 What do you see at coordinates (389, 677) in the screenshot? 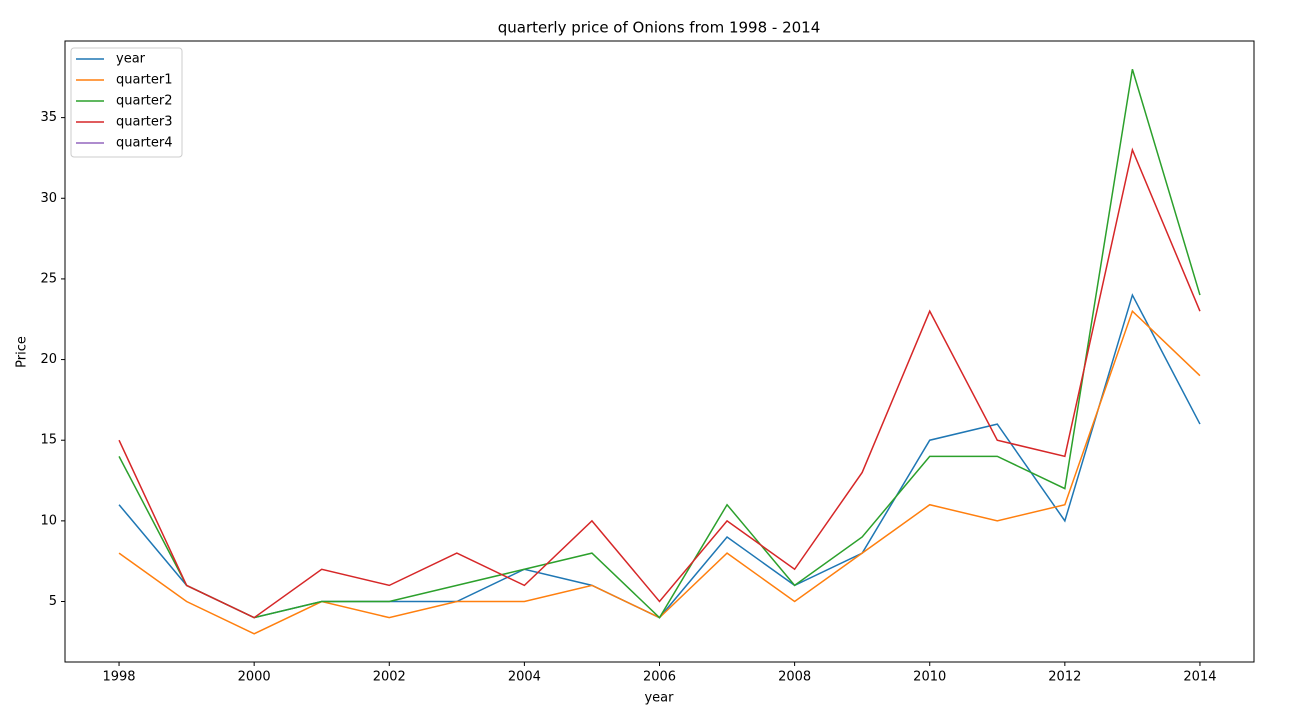
I see `x-tick-label: 2002` at bounding box center [389, 677].